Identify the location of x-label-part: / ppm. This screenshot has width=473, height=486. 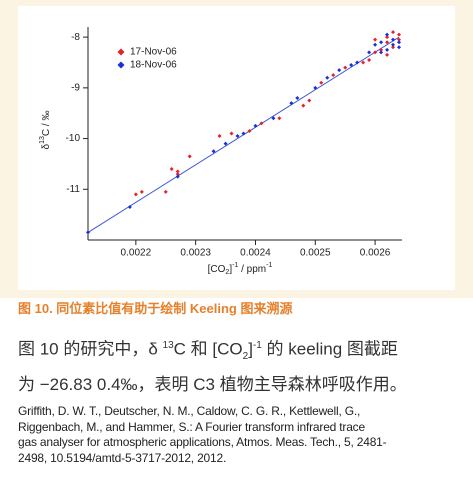
(252, 269).